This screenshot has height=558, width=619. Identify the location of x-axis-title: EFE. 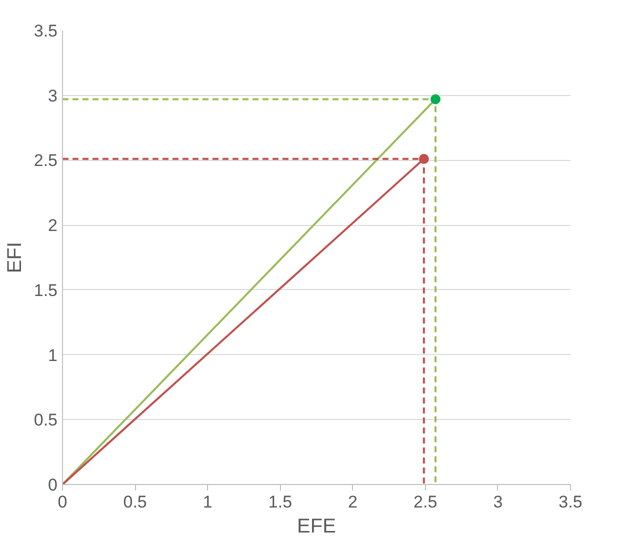
(316, 527).